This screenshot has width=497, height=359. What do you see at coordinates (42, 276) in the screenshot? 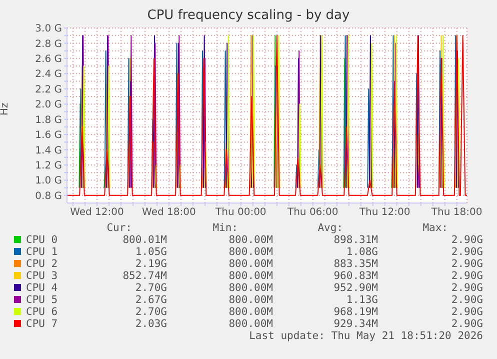
I see `legend-label: CPU 3` at bounding box center [42, 276].